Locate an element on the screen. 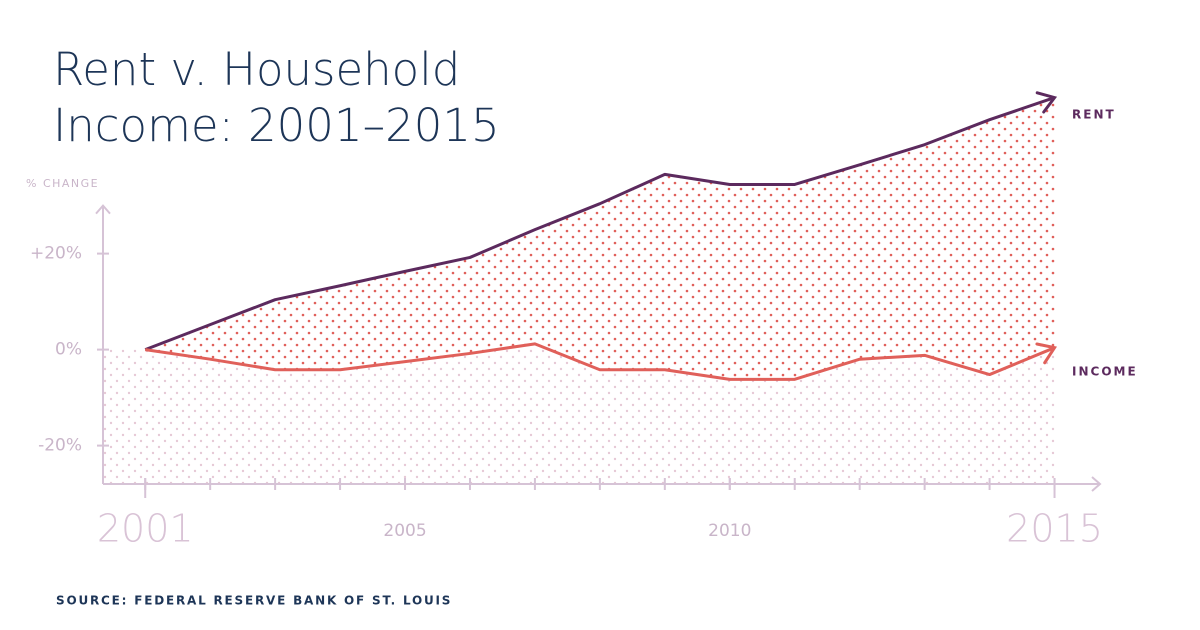  y-axis-label: % CHANGE is located at coordinates (62, 183).